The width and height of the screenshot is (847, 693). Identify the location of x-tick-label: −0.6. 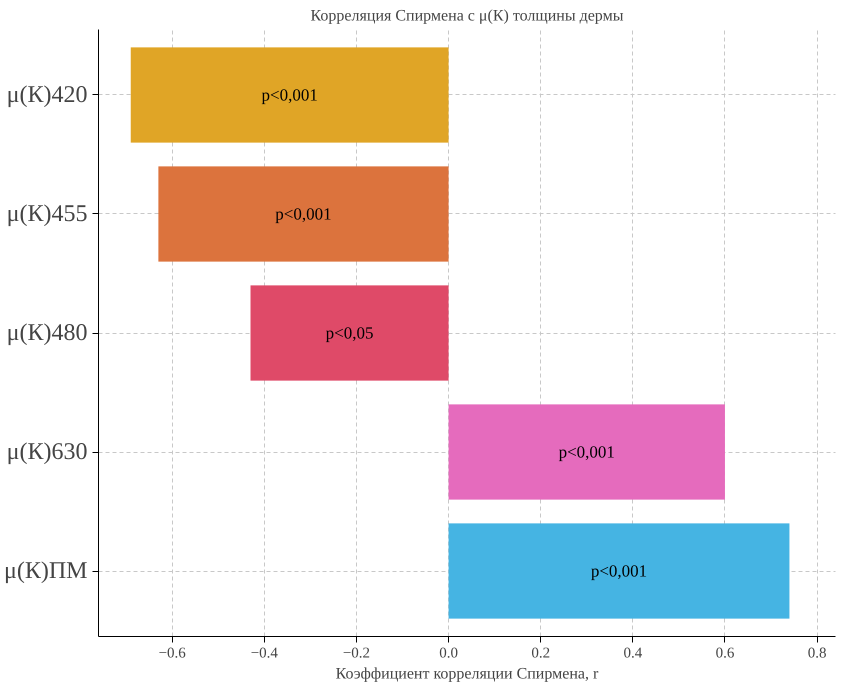
(172, 654).